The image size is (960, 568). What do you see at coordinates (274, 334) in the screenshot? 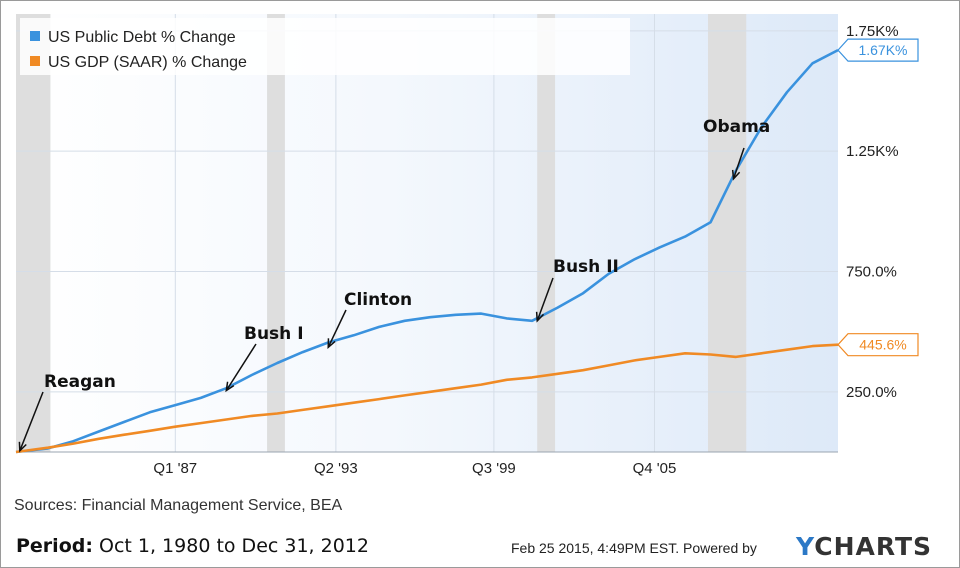
I see `annotation-label: Bush I` at bounding box center [274, 334].